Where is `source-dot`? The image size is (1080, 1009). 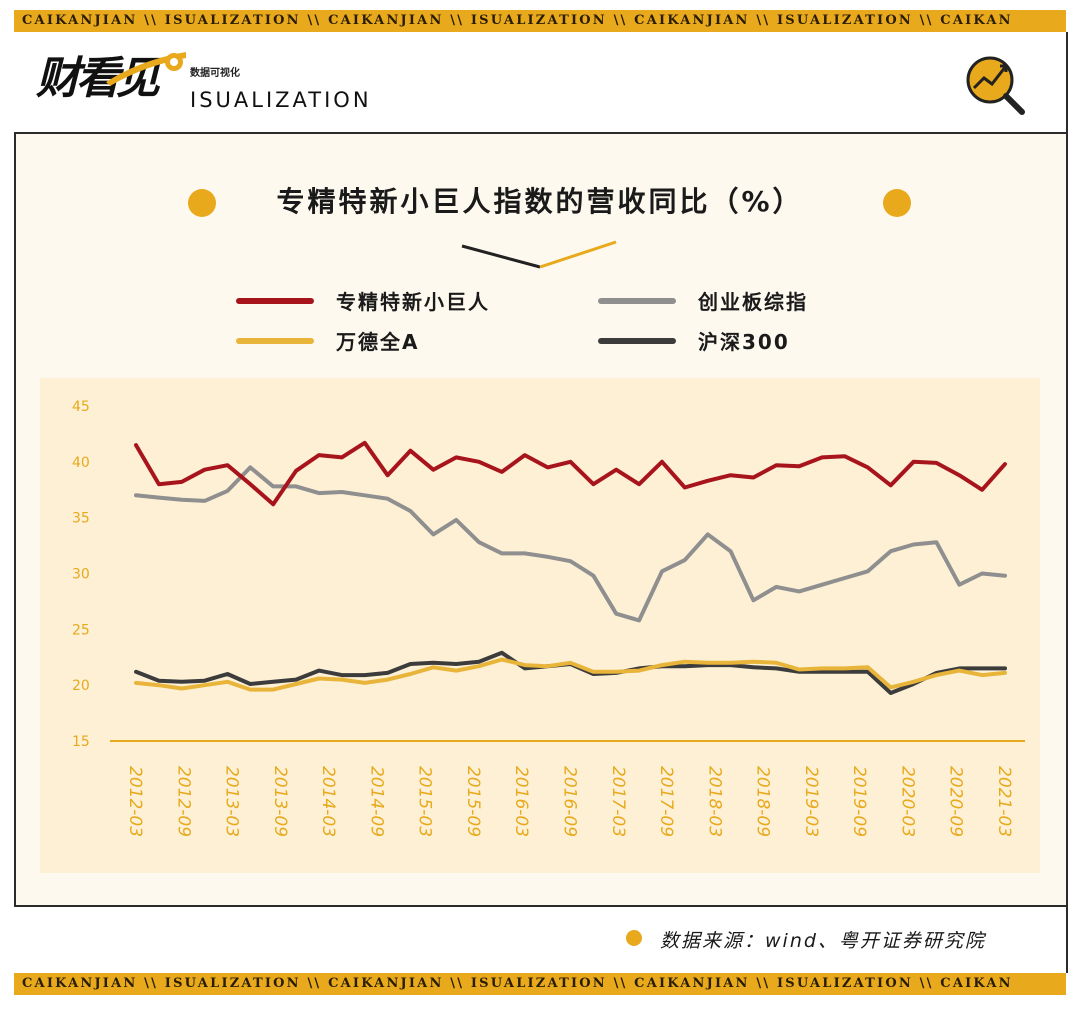 source-dot is located at coordinates (634, 938).